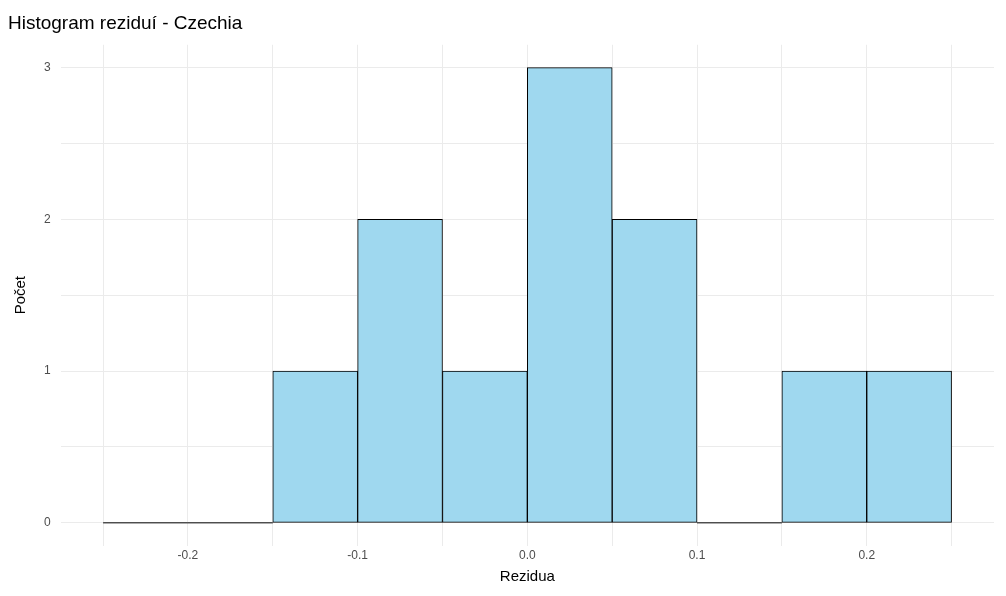 The width and height of the screenshot is (1006, 596). What do you see at coordinates (125, 22) in the screenshot?
I see `chart-title: Histogram reziduí - Czechia` at bounding box center [125, 22].